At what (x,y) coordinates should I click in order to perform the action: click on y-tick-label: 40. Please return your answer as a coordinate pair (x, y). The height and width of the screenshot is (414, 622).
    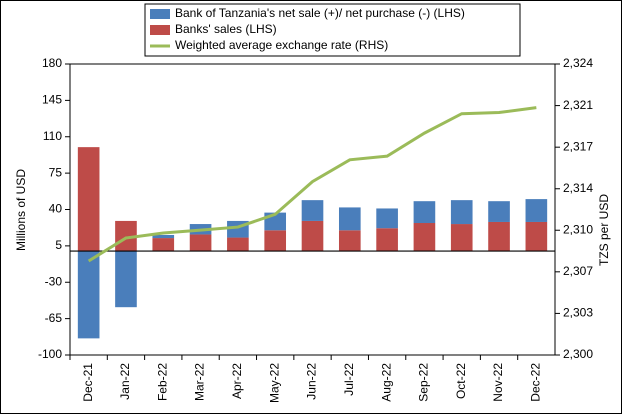
    Looking at the image, I should click on (56, 209).